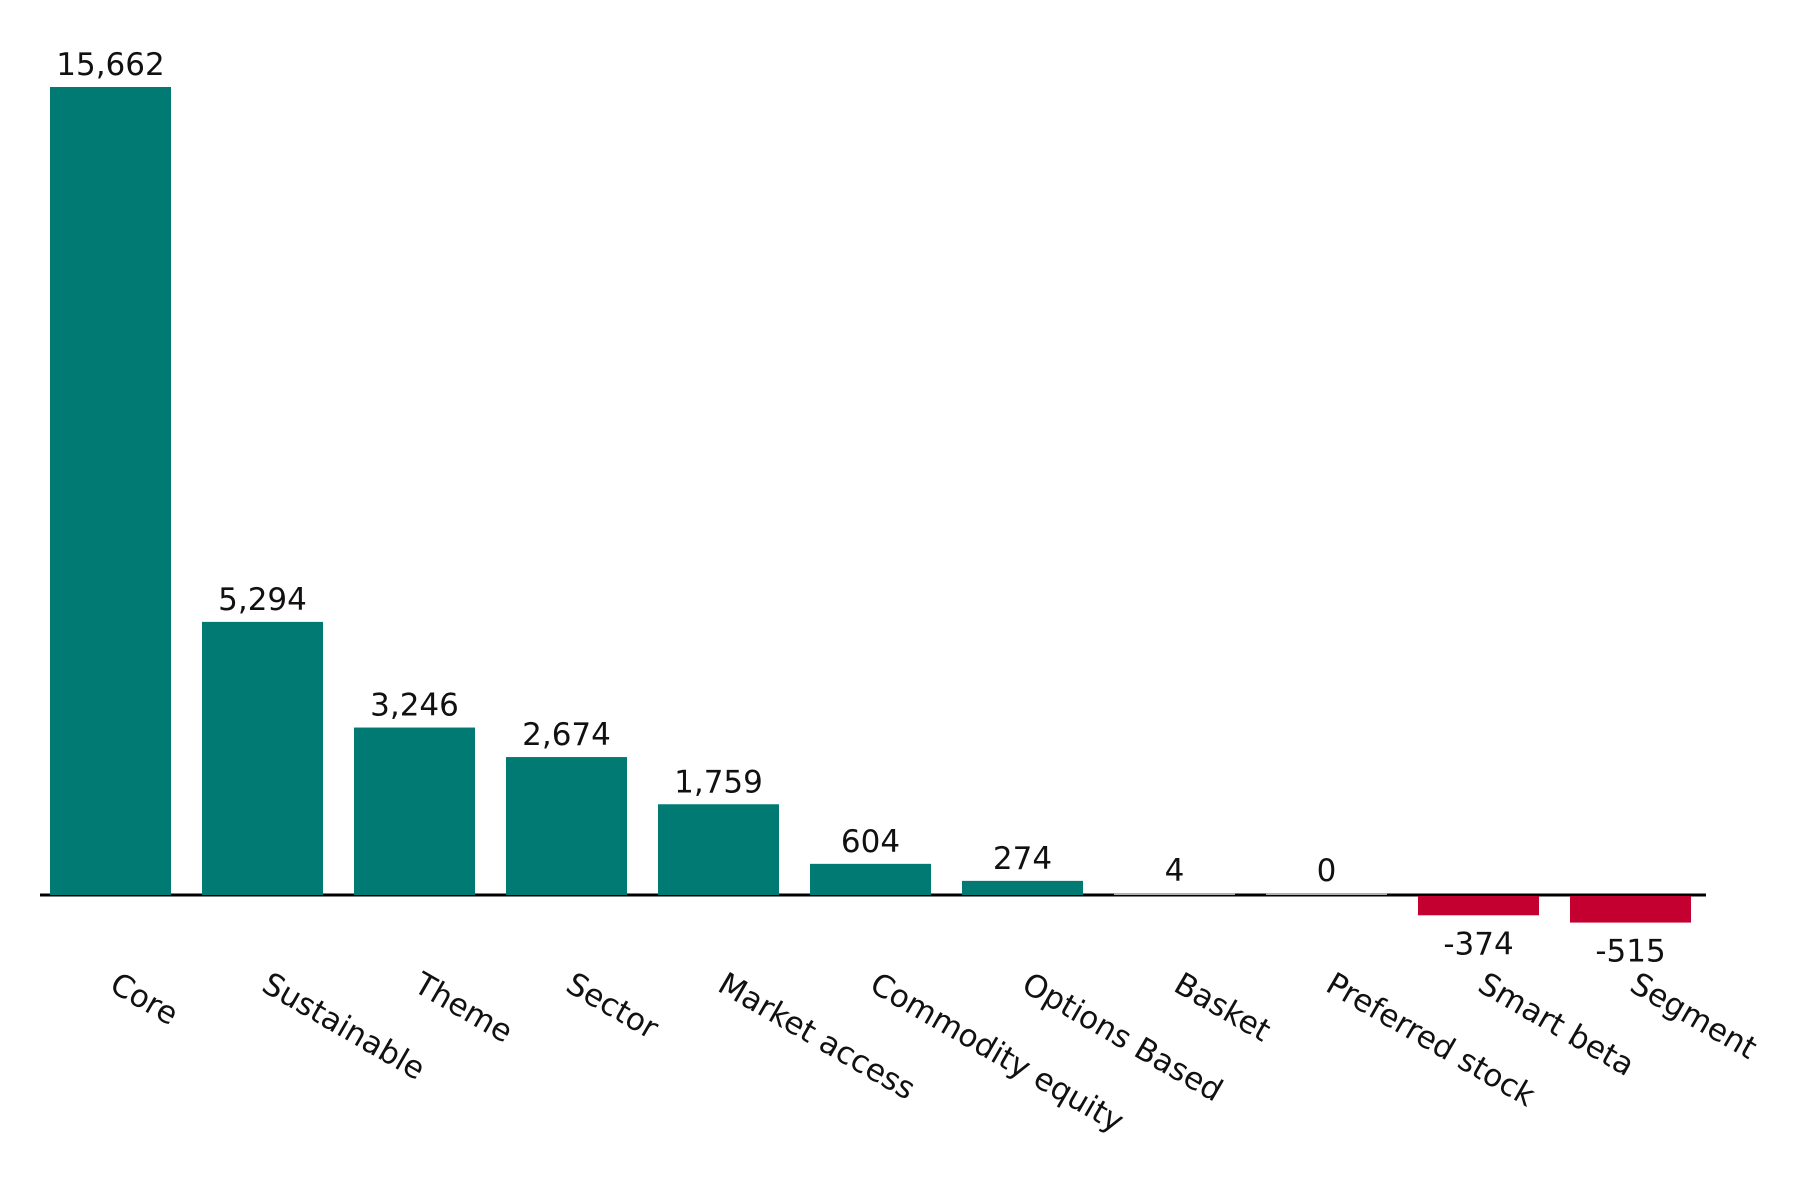 The width and height of the screenshot is (1800, 1204). I want to click on data-label: -515, so click(1630, 952).